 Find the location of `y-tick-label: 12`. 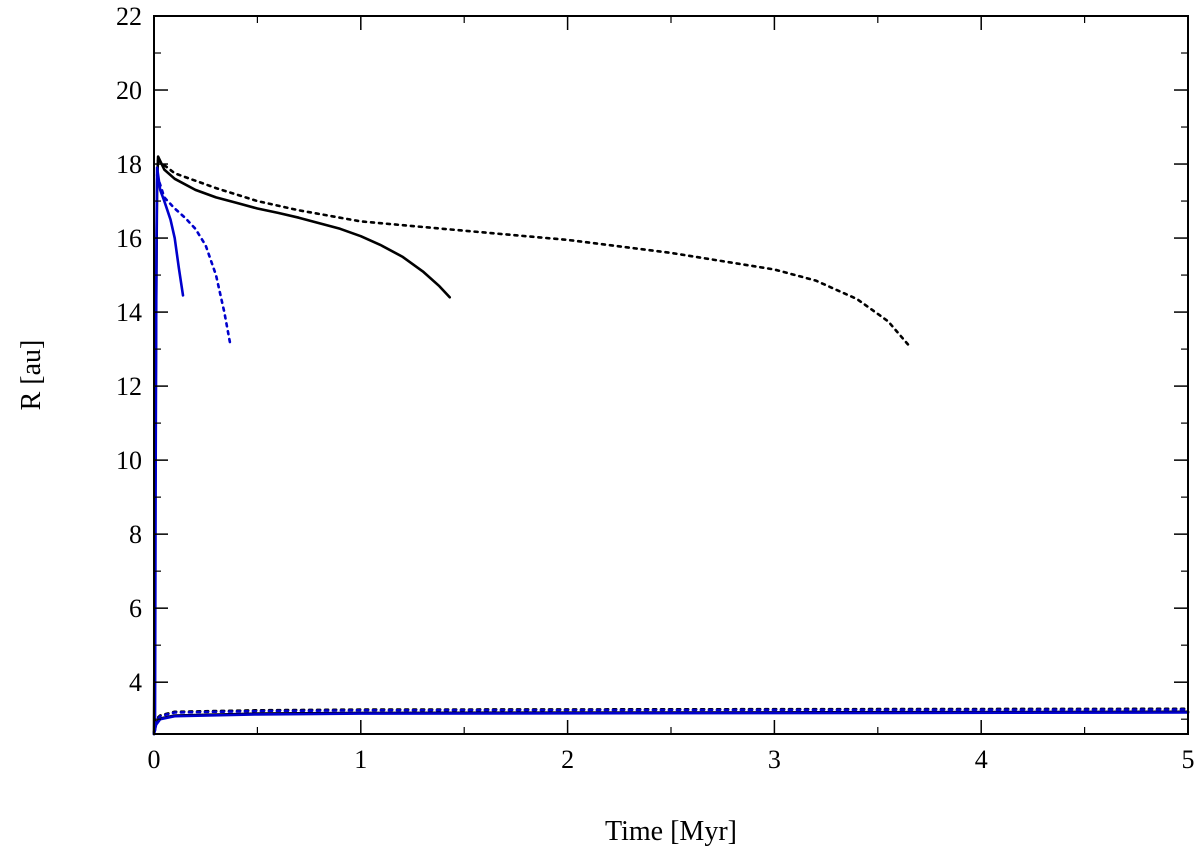

y-tick-label: 12 is located at coordinates (129, 386).